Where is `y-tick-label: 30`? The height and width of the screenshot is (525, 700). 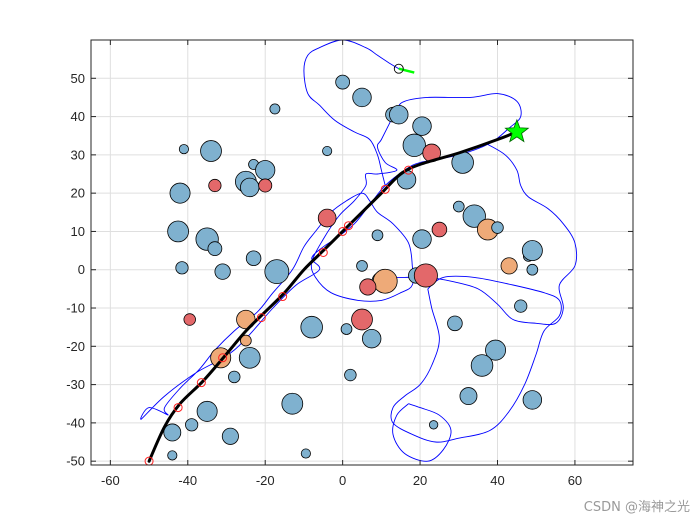 y-tick-label: 30 is located at coordinates (78, 154).